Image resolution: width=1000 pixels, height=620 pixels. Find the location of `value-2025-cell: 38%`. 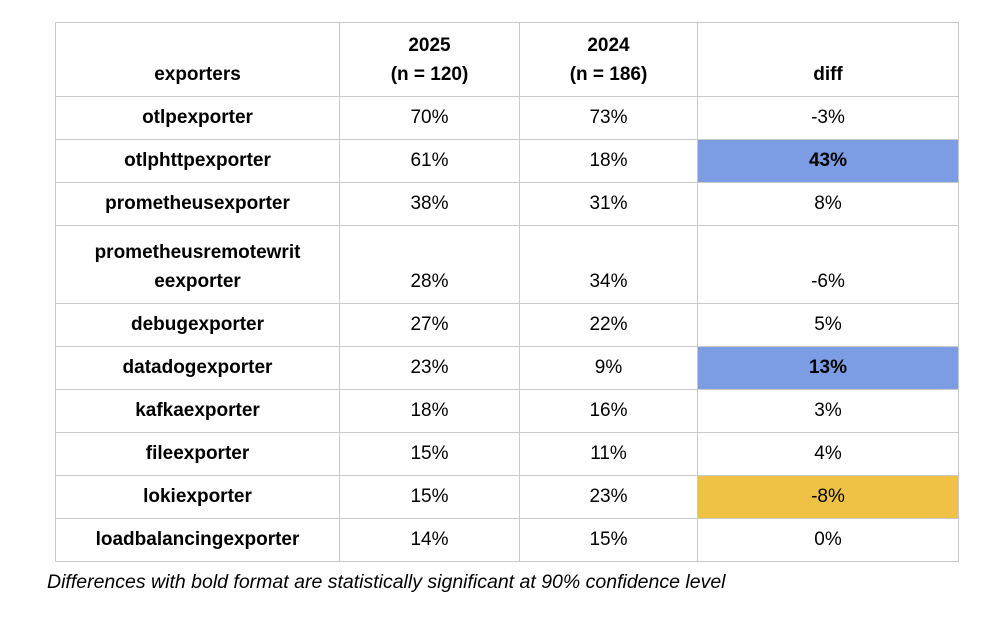

value-2025-cell: 38% is located at coordinates (429, 204).